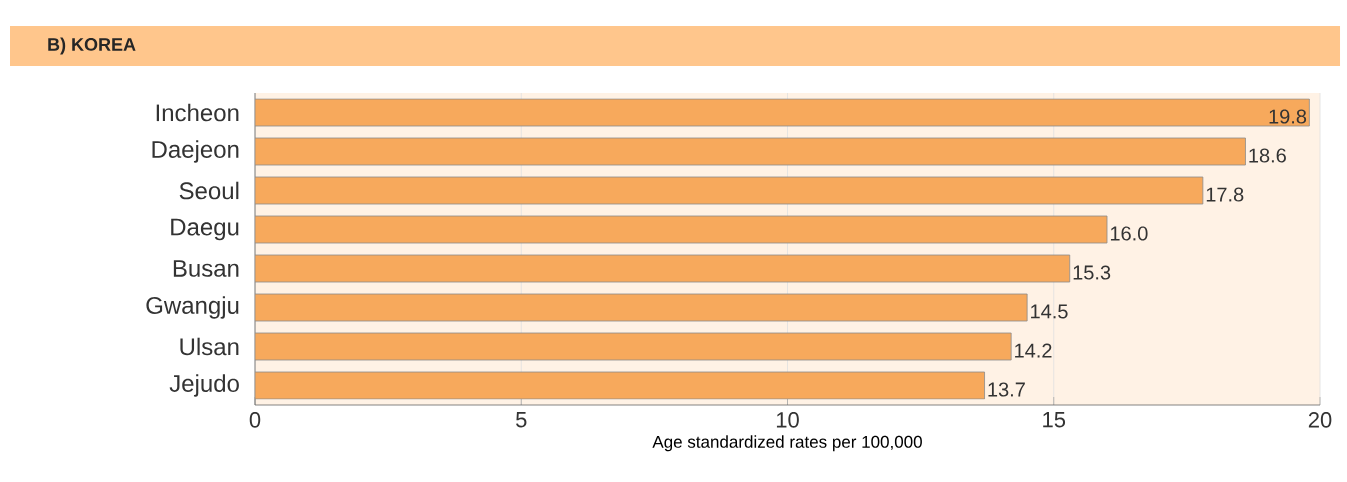 The height and width of the screenshot is (482, 1347). What do you see at coordinates (1054, 420) in the screenshot?
I see `x-tick-label: 15` at bounding box center [1054, 420].